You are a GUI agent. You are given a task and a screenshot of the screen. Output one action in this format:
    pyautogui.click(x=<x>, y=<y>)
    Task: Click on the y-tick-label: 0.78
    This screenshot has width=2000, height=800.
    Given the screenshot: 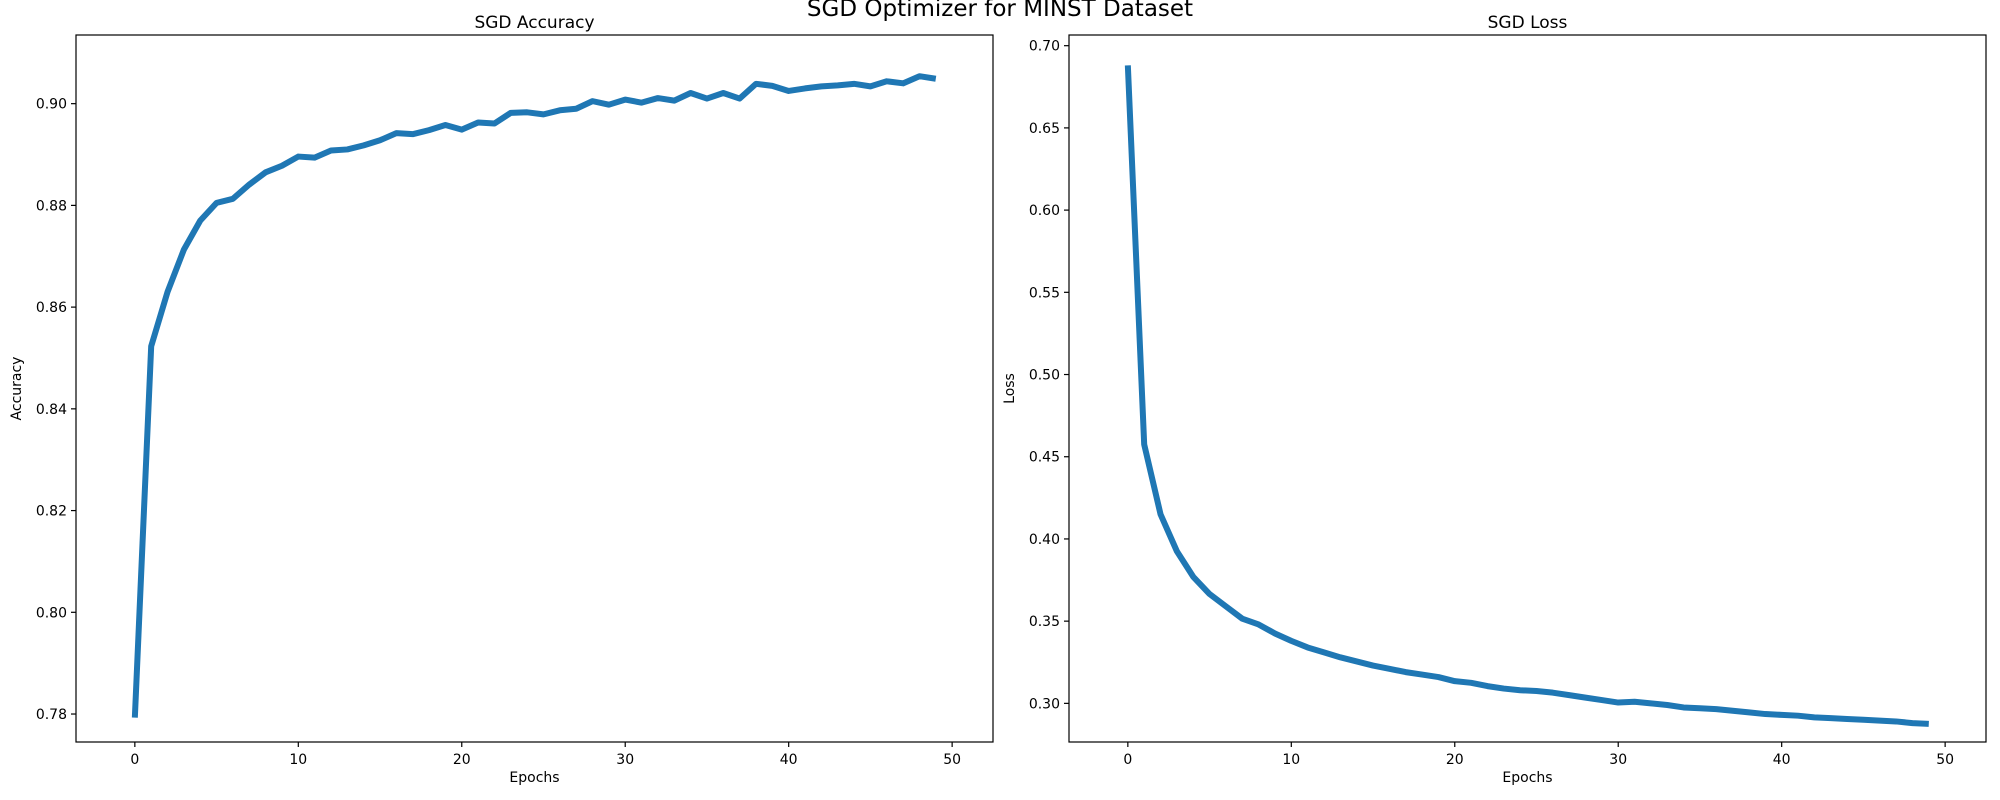 What is the action you would take?
    pyautogui.click(x=51, y=715)
    